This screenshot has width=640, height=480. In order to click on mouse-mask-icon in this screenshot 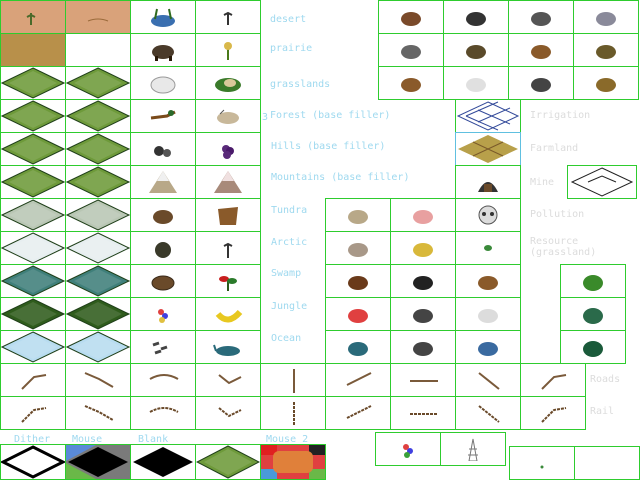, I will do `click(98, 462)`.